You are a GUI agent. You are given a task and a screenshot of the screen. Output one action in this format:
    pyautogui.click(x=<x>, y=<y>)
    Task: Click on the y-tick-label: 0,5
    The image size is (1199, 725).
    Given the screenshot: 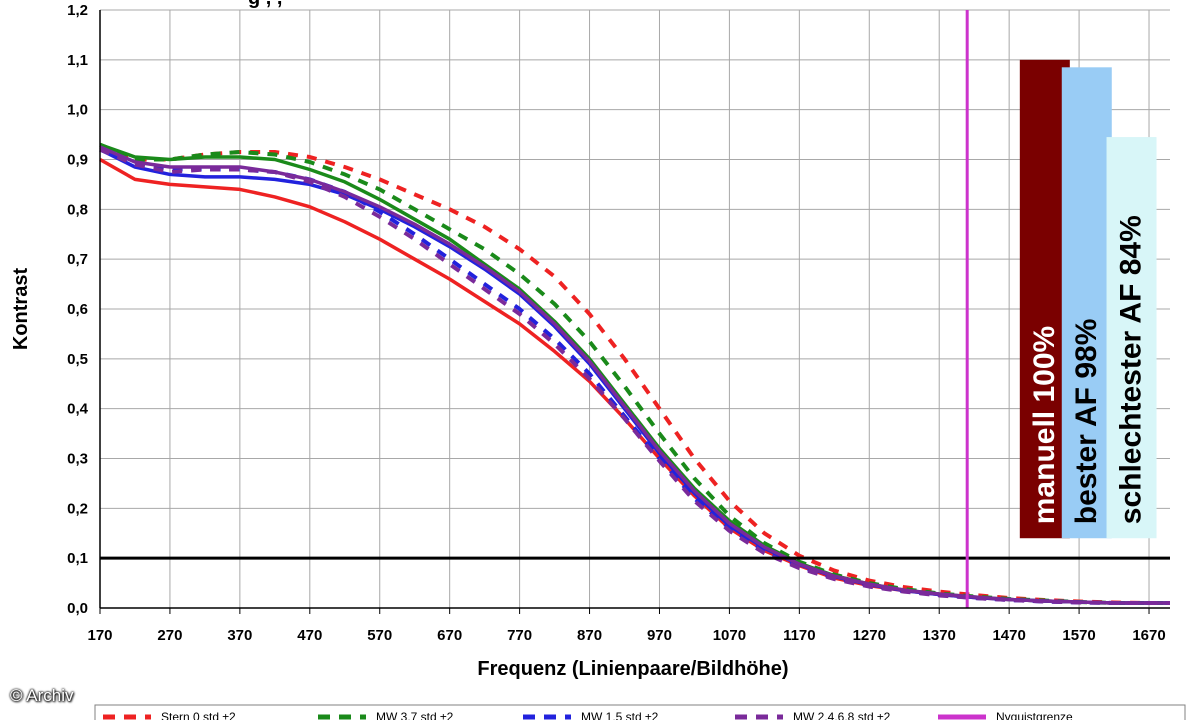 What is the action you would take?
    pyautogui.click(x=77, y=359)
    